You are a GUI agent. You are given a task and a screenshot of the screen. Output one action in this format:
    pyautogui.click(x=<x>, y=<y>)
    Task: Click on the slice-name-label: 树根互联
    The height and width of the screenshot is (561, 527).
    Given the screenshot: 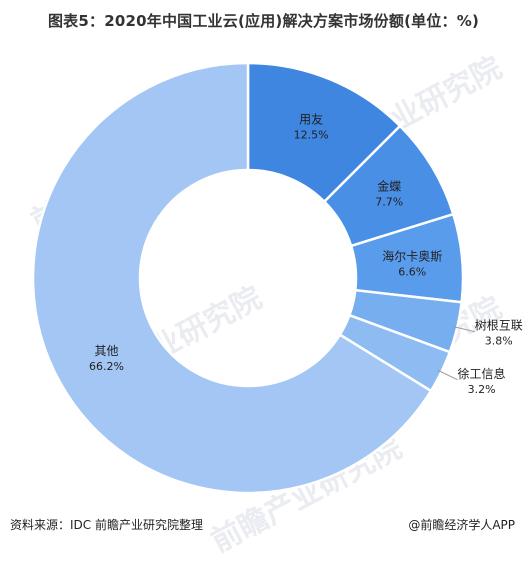 What is the action you would take?
    pyautogui.click(x=499, y=325)
    